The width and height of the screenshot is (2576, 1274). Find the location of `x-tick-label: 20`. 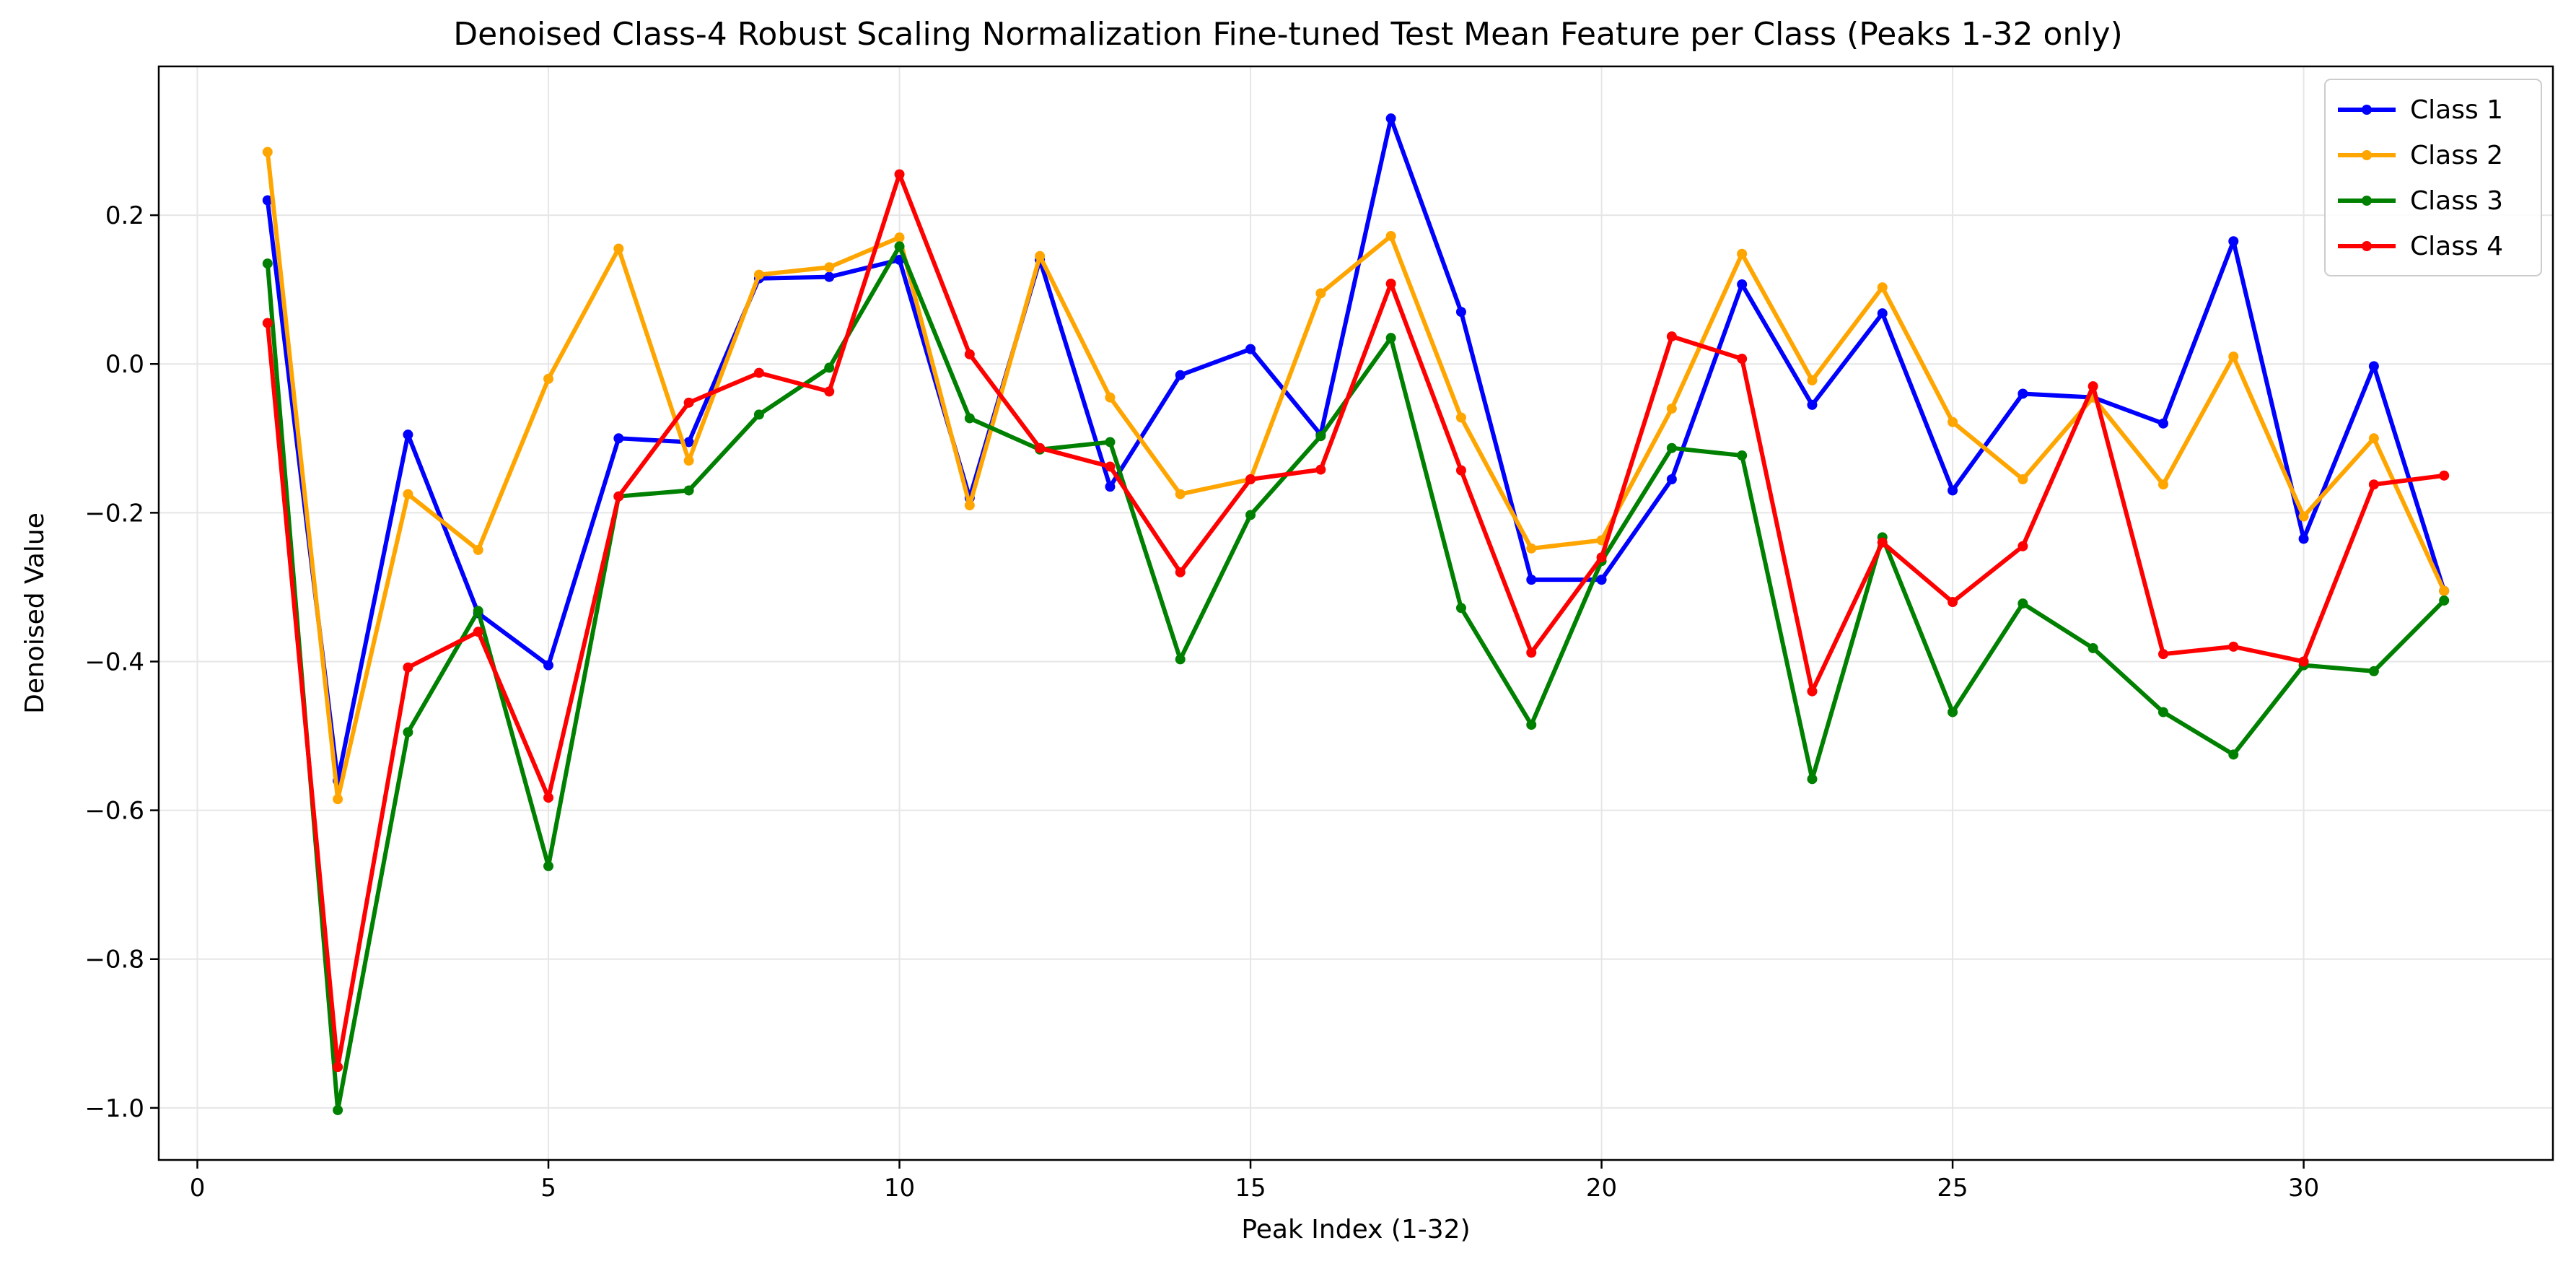

x-tick-label: 20 is located at coordinates (1602, 1189).